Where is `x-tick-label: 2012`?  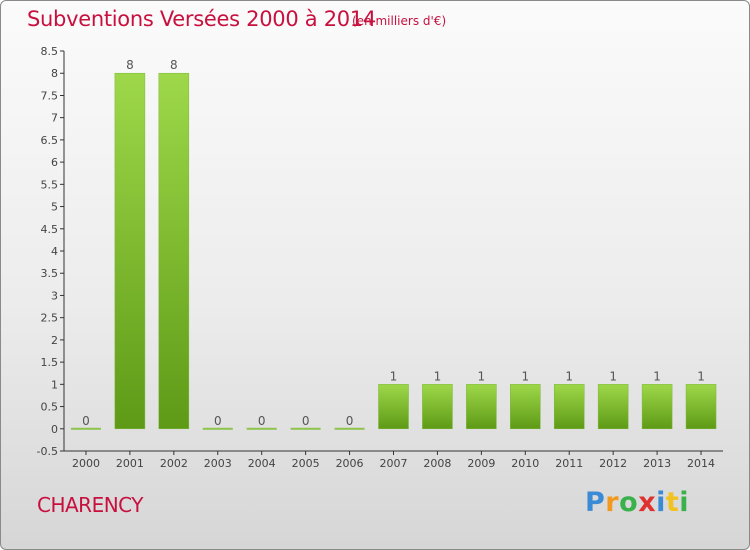
x-tick-label: 2012 is located at coordinates (613, 463).